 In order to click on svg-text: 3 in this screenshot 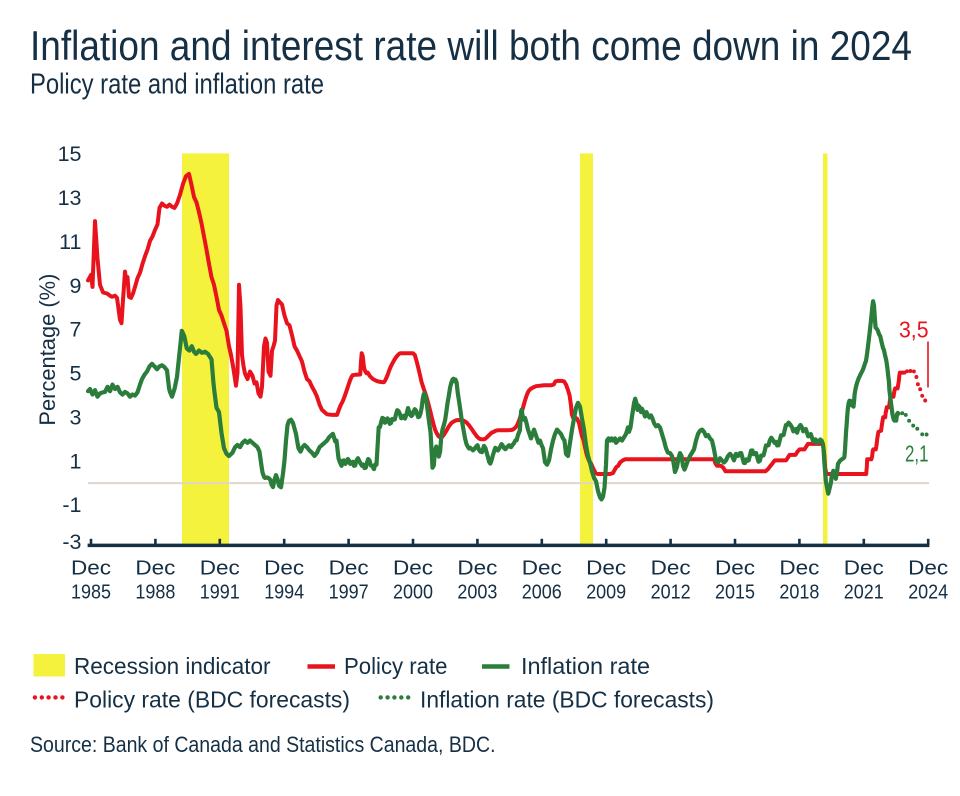, I will do `click(76, 417)`.